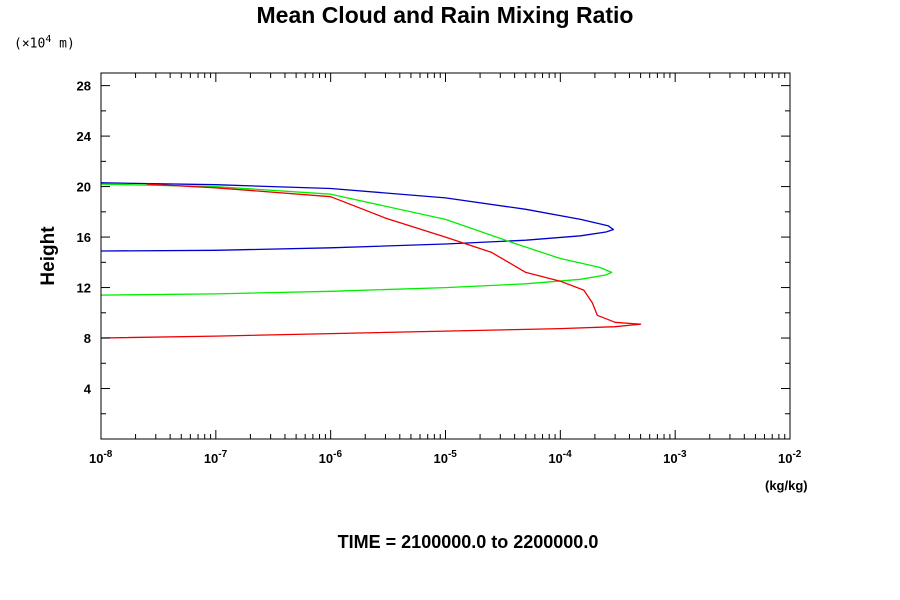  What do you see at coordinates (84, 187) in the screenshot?
I see `y-tick-label: 20` at bounding box center [84, 187].